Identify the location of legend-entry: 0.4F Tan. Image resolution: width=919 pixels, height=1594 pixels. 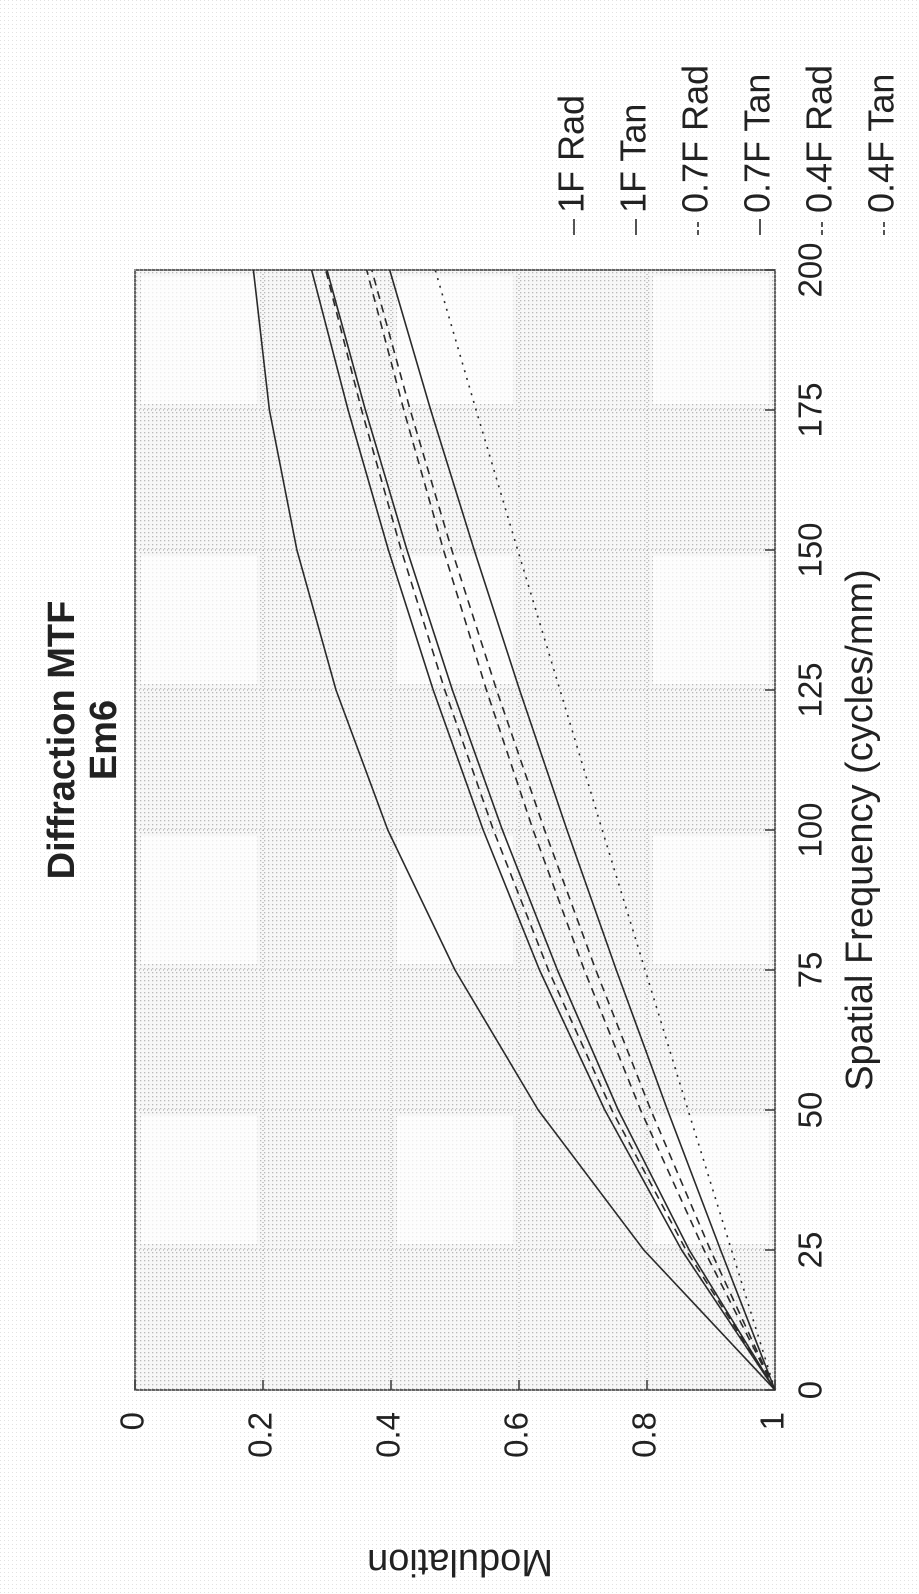
(881, 154).